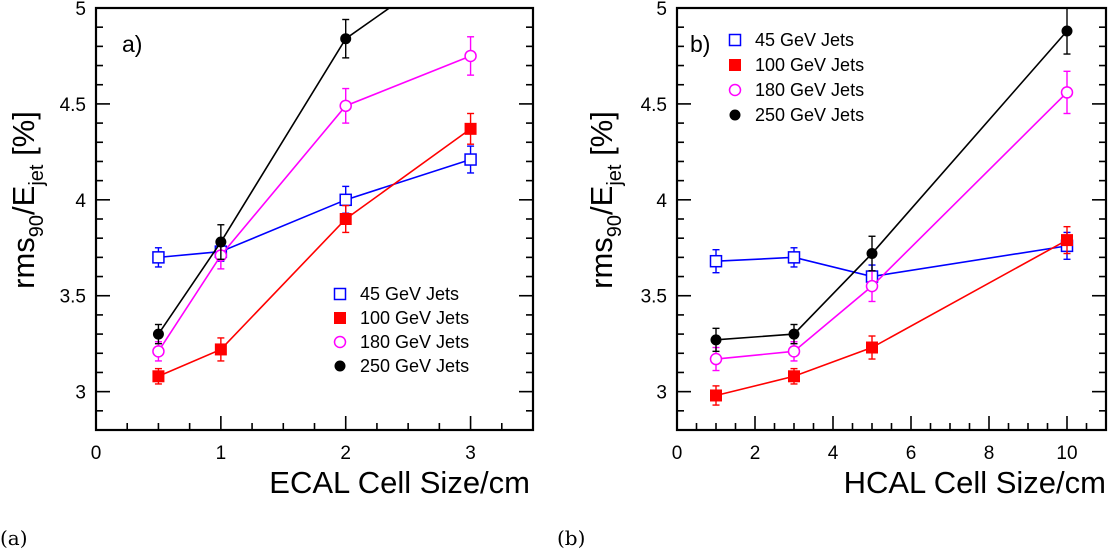 Image resolution: width=1117 pixels, height=553 pixels. Describe the element at coordinates (221, 453) in the screenshot. I see `x-tick-label: 1` at that location.